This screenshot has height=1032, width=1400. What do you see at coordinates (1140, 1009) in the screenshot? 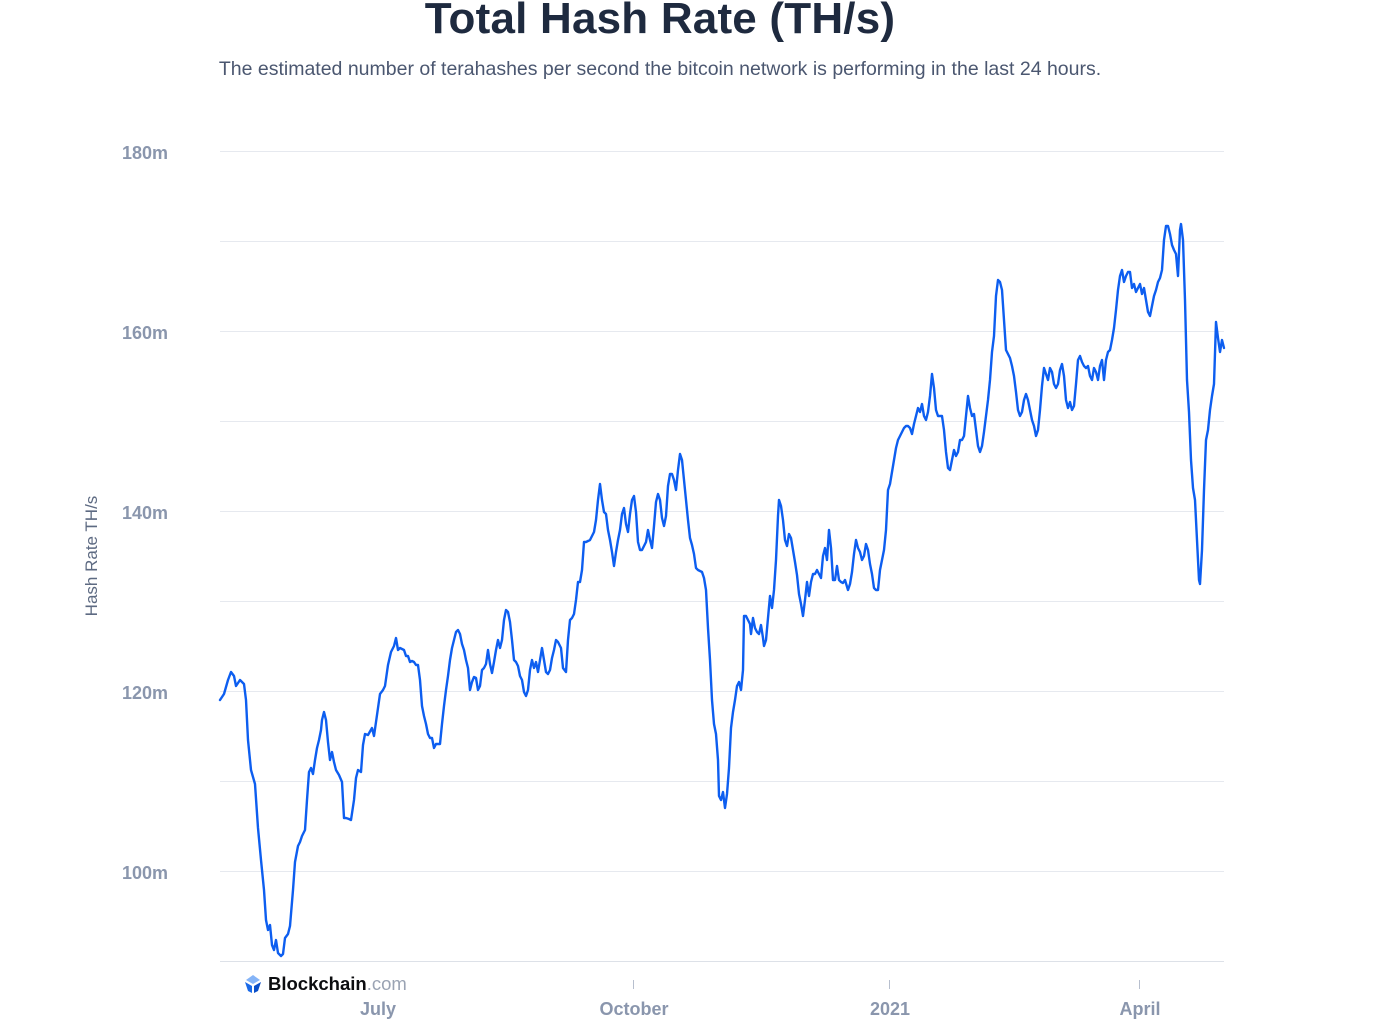
I see `x-tick-label: April` at bounding box center [1140, 1009].